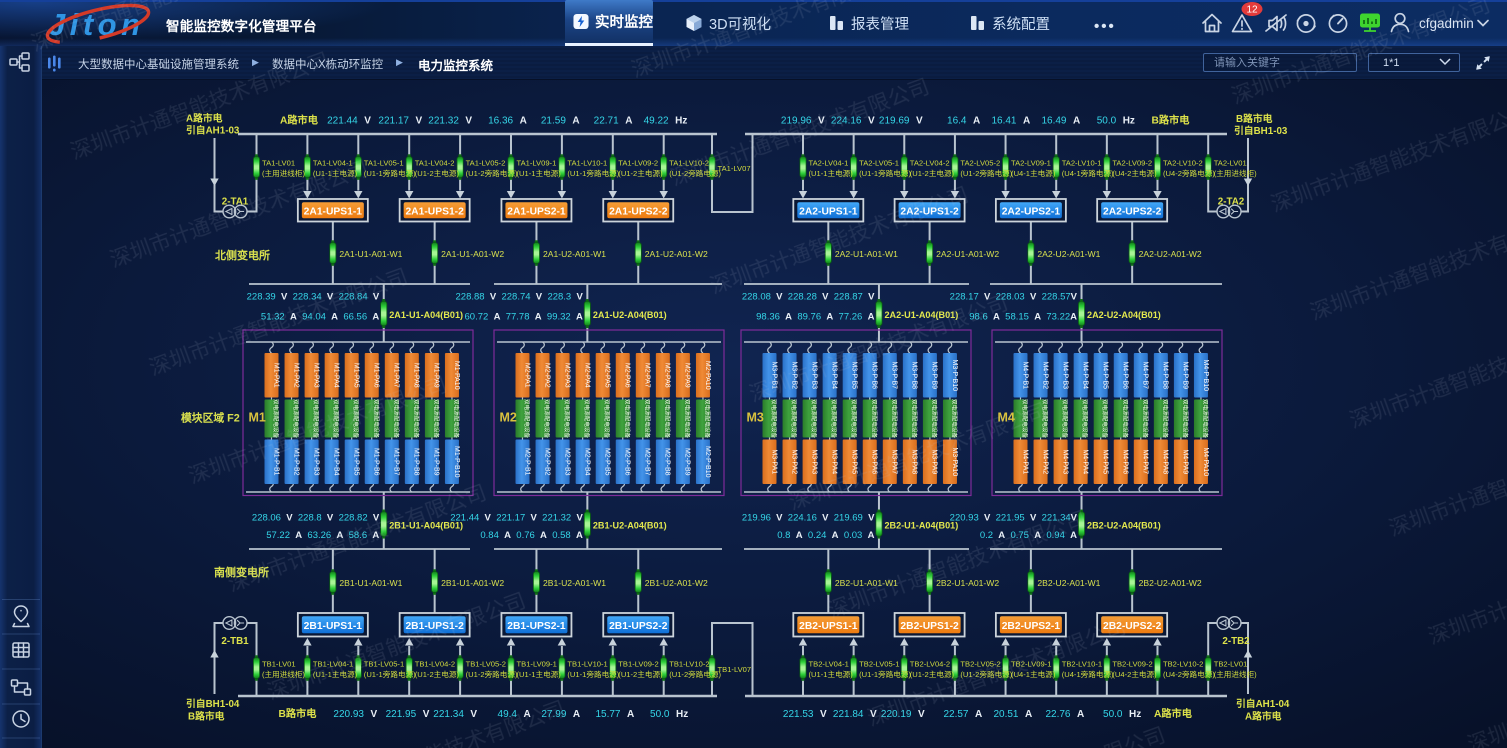  Describe the element at coordinates (1252, 10) in the screenshot. I see `svg-text: 12` at that location.